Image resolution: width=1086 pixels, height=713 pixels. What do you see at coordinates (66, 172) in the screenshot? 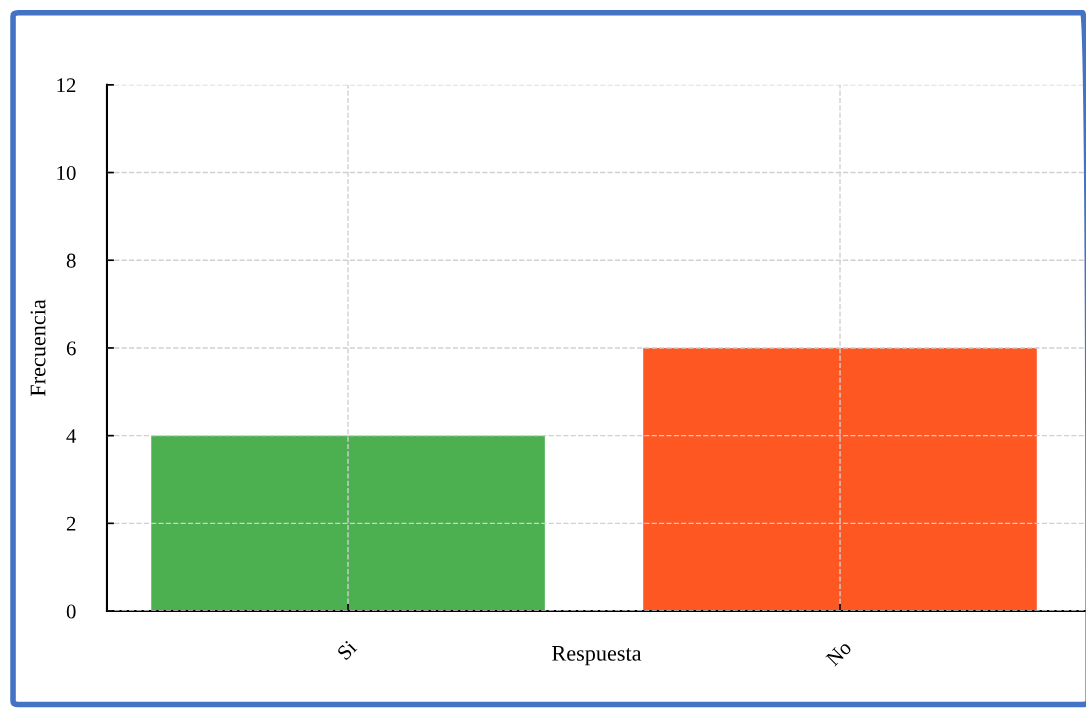
I see `y-tick-label: 10` at bounding box center [66, 172].